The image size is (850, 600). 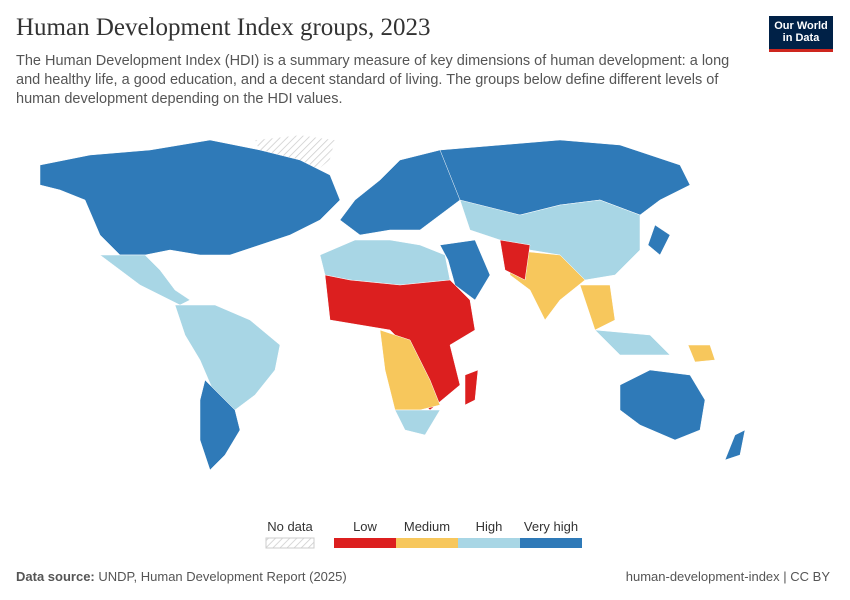 What do you see at coordinates (223, 27) in the screenshot?
I see `title: Human Development Index groups, 2023` at bounding box center [223, 27].